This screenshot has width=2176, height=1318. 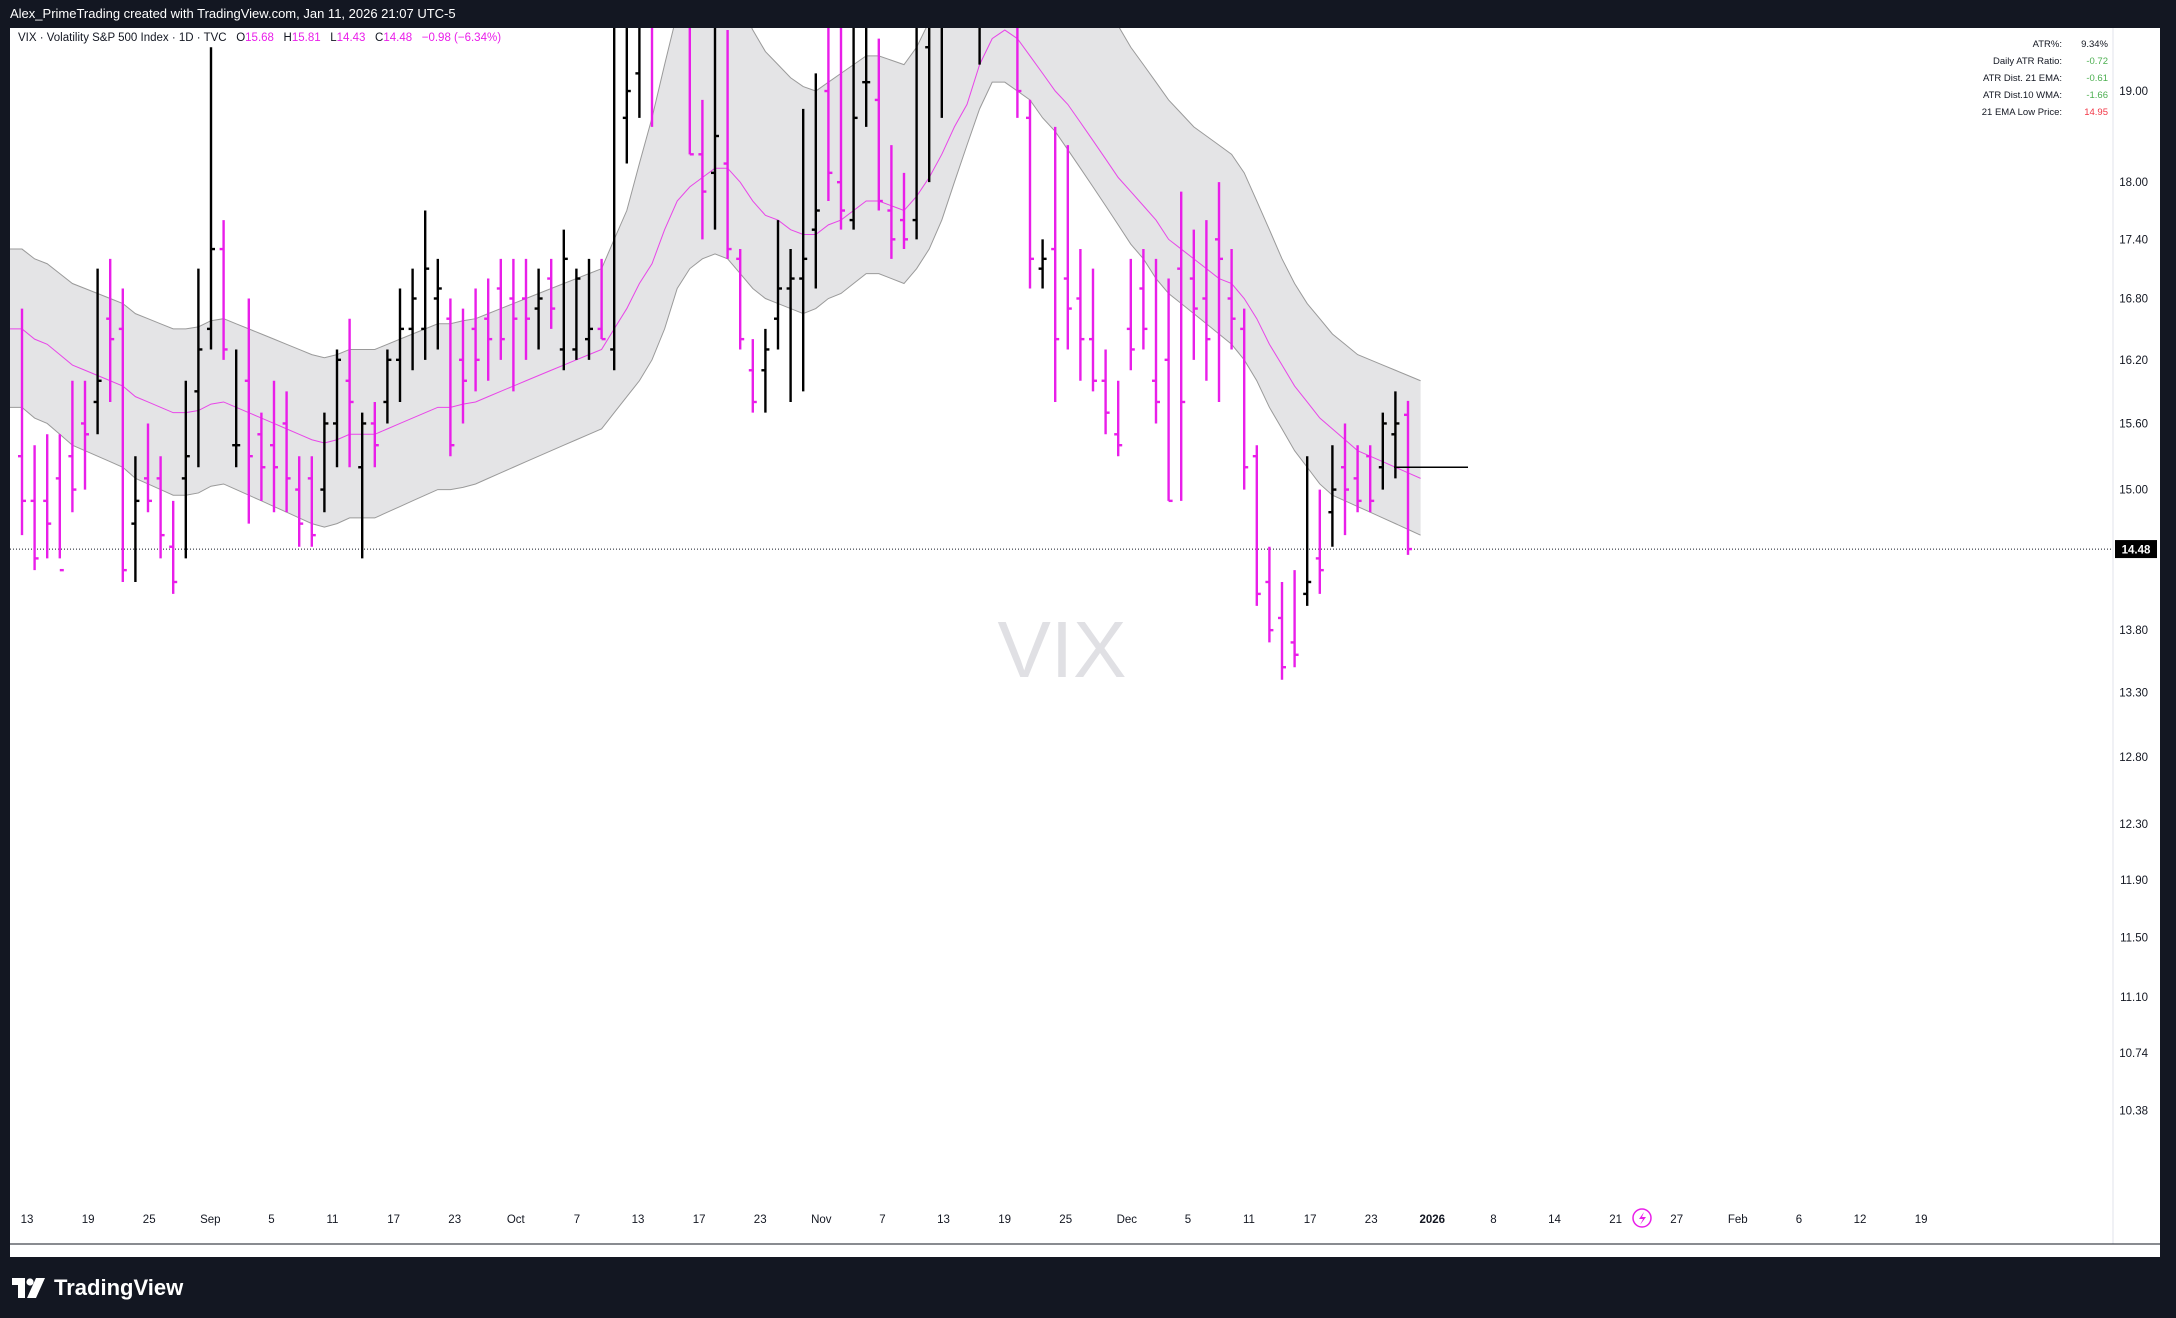 I want to click on price-tick-label: 12.80, so click(x=2133, y=758).